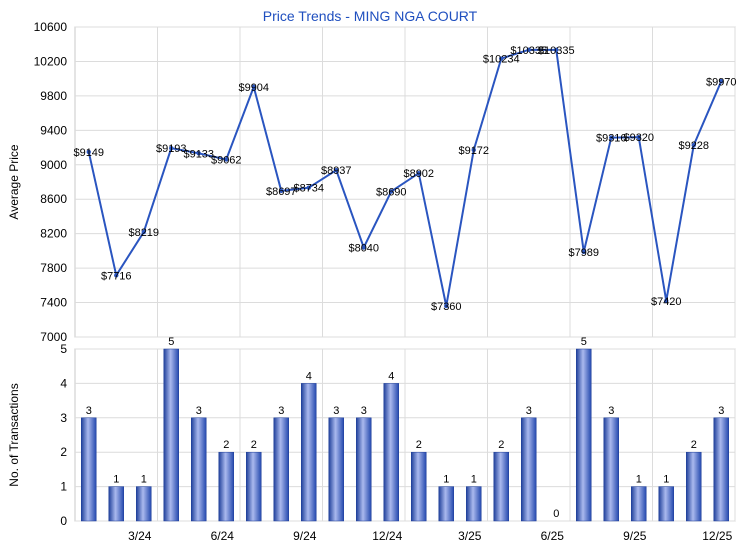  What do you see at coordinates (370, 16) in the screenshot?
I see `chart-title: Price Trends - MING NGA COURT` at bounding box center [370, 16].